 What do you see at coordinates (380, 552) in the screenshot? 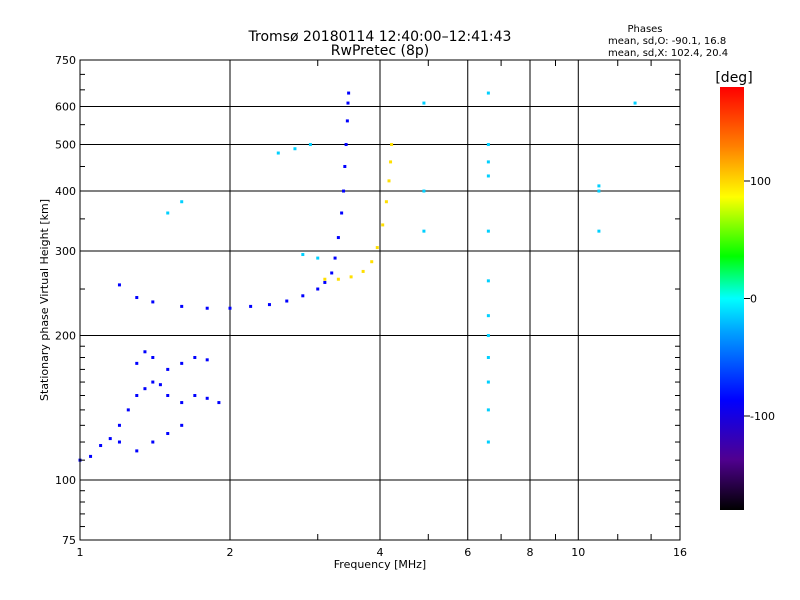
I see `x-tick-label: 4` at bounding box center [380, 552].